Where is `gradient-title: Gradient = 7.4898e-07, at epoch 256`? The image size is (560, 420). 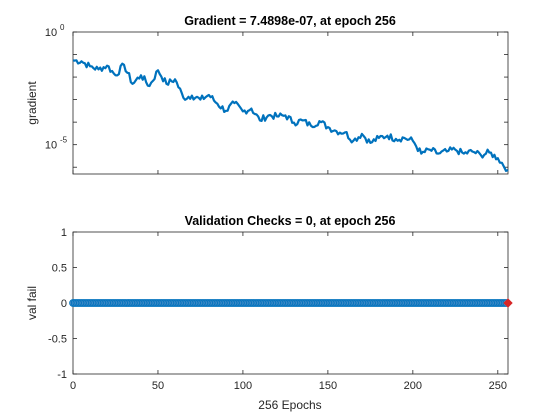
gradient-title: Gradient = 7.4898e-07, at epoch 256 is located at coordinates (290, 21).